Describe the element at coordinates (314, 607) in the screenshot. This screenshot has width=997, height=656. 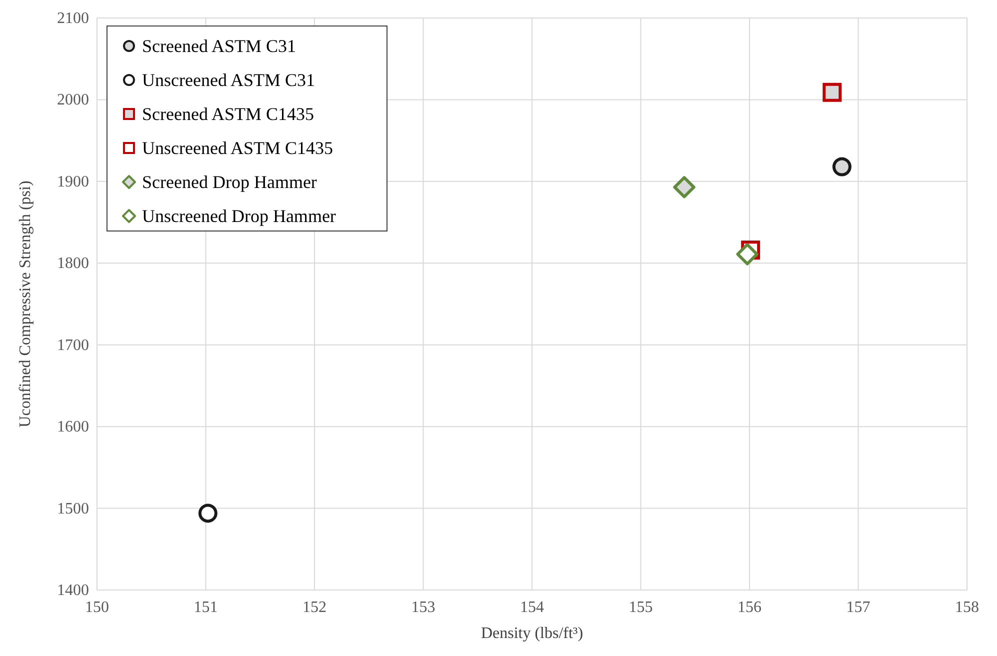
I see `x-tick-label: 152` at that location.